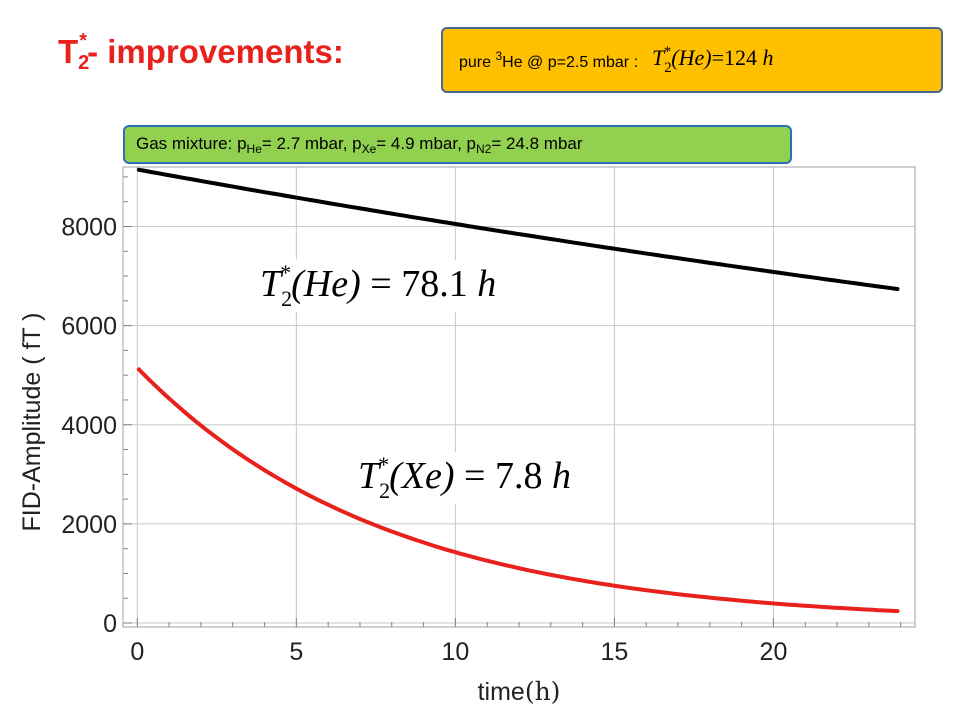  I want to click on y-tick-label: 2000, so click(89, 525).